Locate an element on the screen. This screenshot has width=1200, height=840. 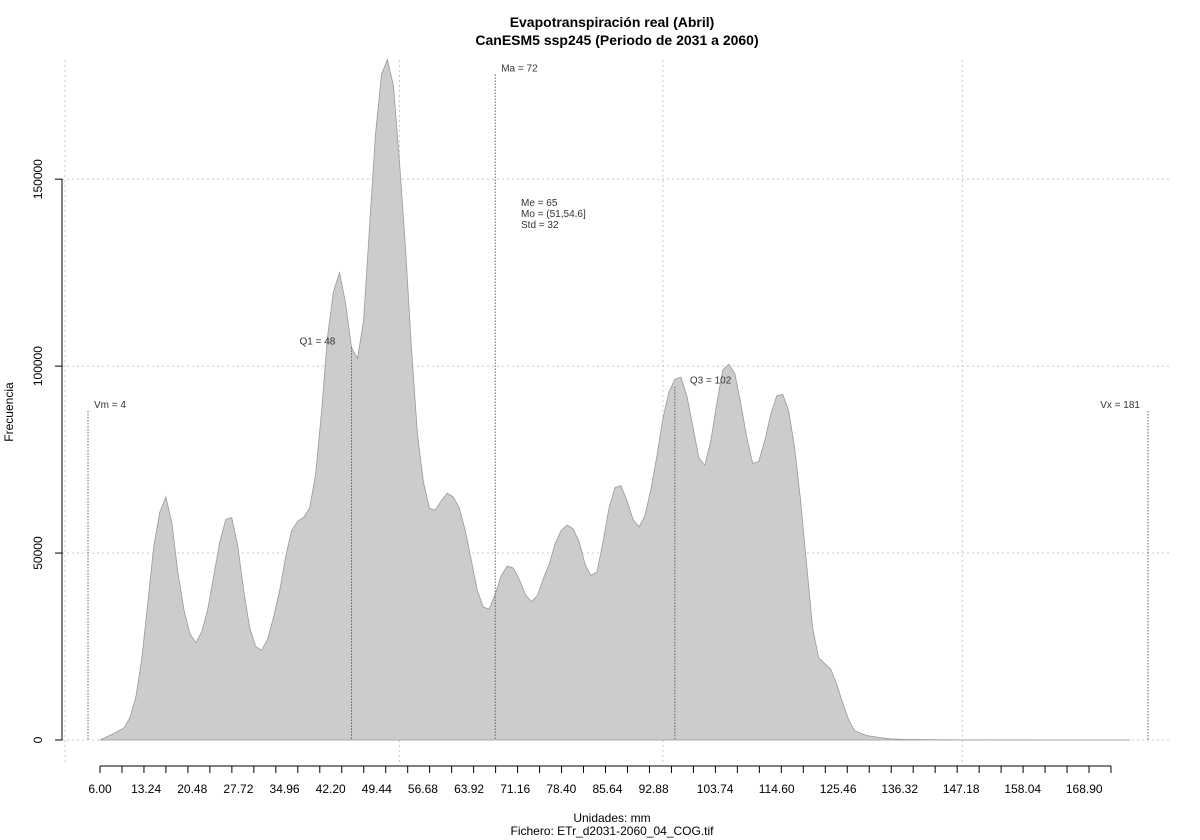
x-tick-label: 56.68 is located at coordinates (423, 789).